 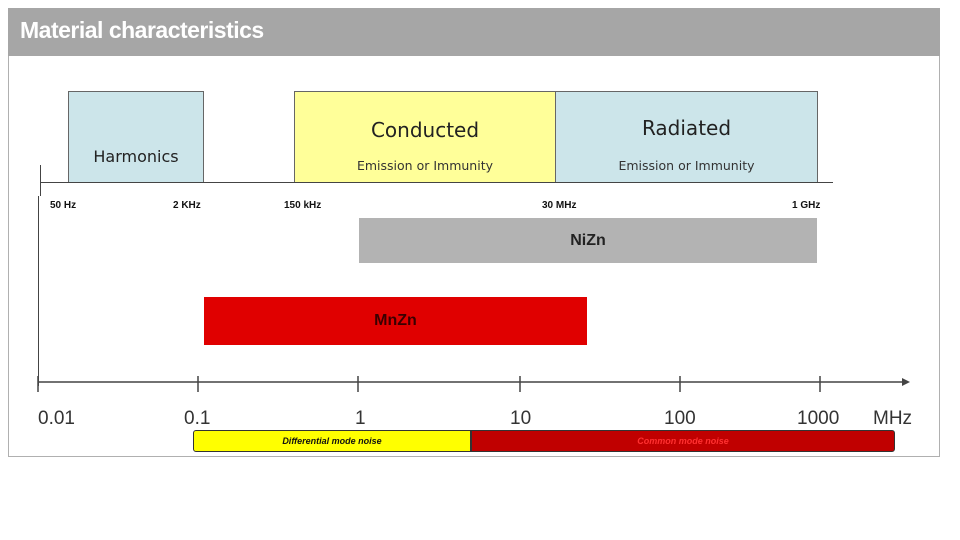 What do you see at coordinates (892, 418) in the screenshot?
I see `axis-unit: MHz` at bounding box center [892, 418].